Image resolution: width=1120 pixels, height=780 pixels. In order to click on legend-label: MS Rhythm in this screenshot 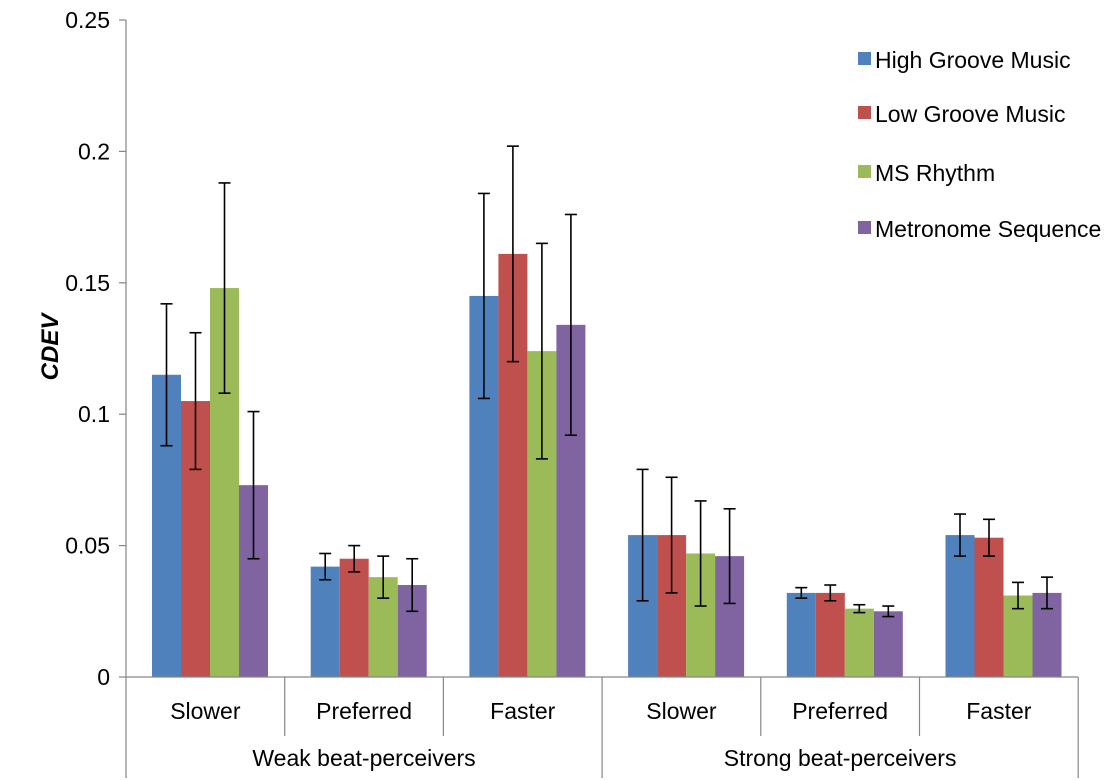, I will do `click(935, 173)`.